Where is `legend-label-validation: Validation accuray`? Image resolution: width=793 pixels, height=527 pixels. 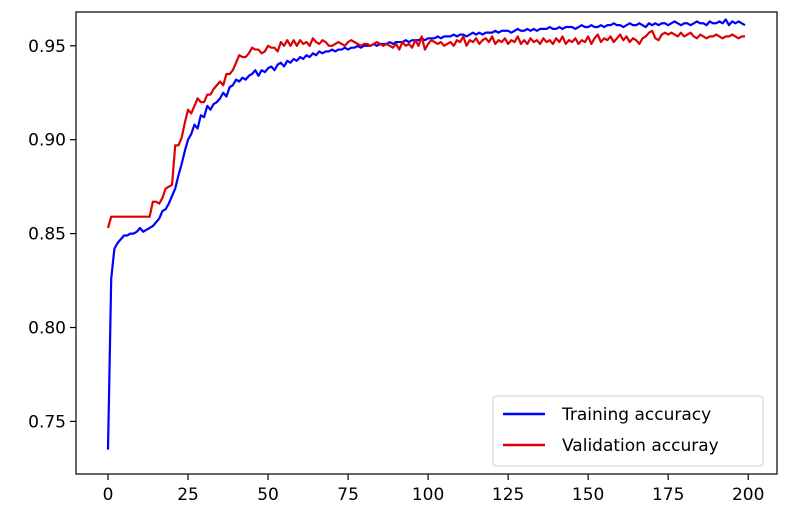 legend-label-validation: Validation accuray is located at coordinates (640, 446).